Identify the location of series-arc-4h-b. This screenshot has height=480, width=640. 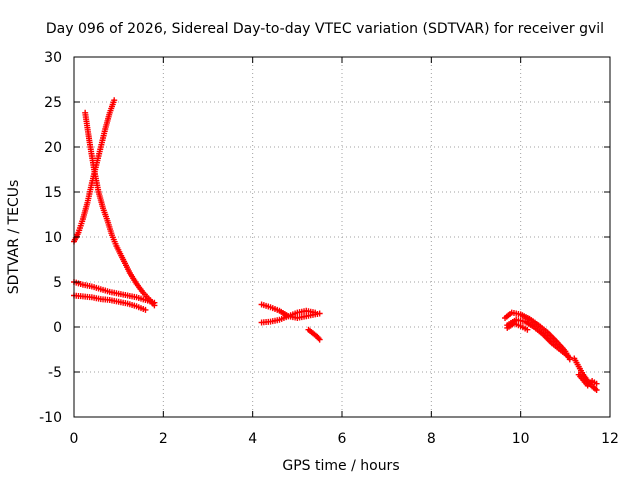
(288, 316).